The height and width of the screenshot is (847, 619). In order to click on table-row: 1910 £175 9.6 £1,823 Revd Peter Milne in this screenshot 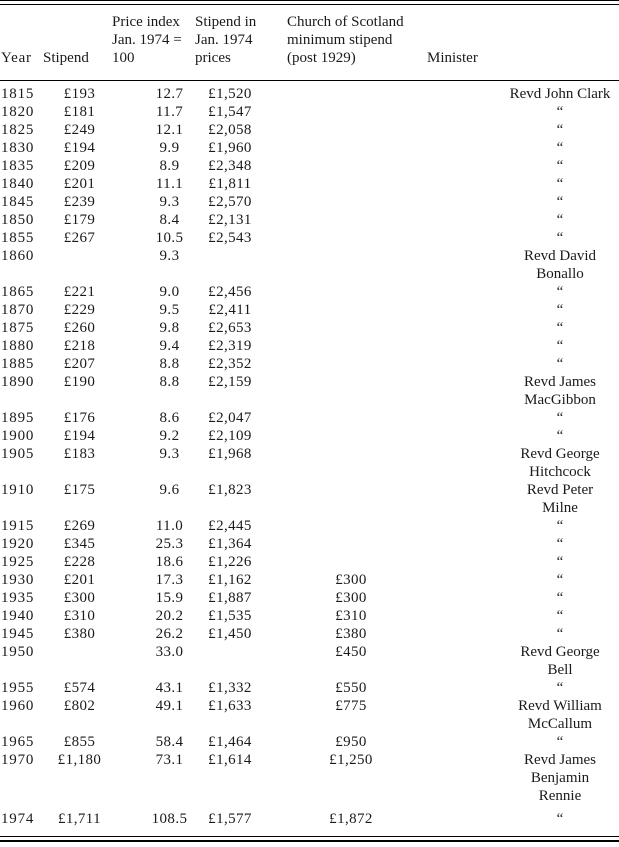, I will do `click(309, 499)`.